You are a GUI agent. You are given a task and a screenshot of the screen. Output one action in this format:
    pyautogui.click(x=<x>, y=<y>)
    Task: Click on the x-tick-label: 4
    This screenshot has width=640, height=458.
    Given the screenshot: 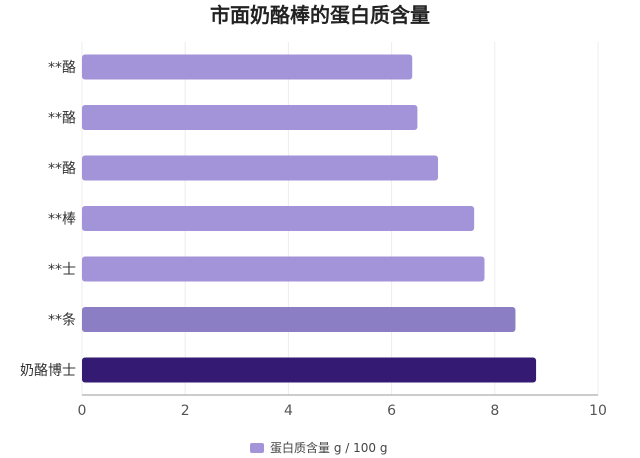 What is the action you would take?
    pyautogui.click(x=288, y=411)
    